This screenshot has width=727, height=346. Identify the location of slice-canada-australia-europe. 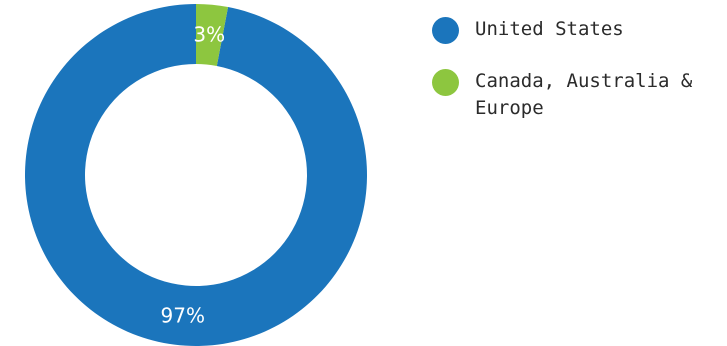
(212, 35).